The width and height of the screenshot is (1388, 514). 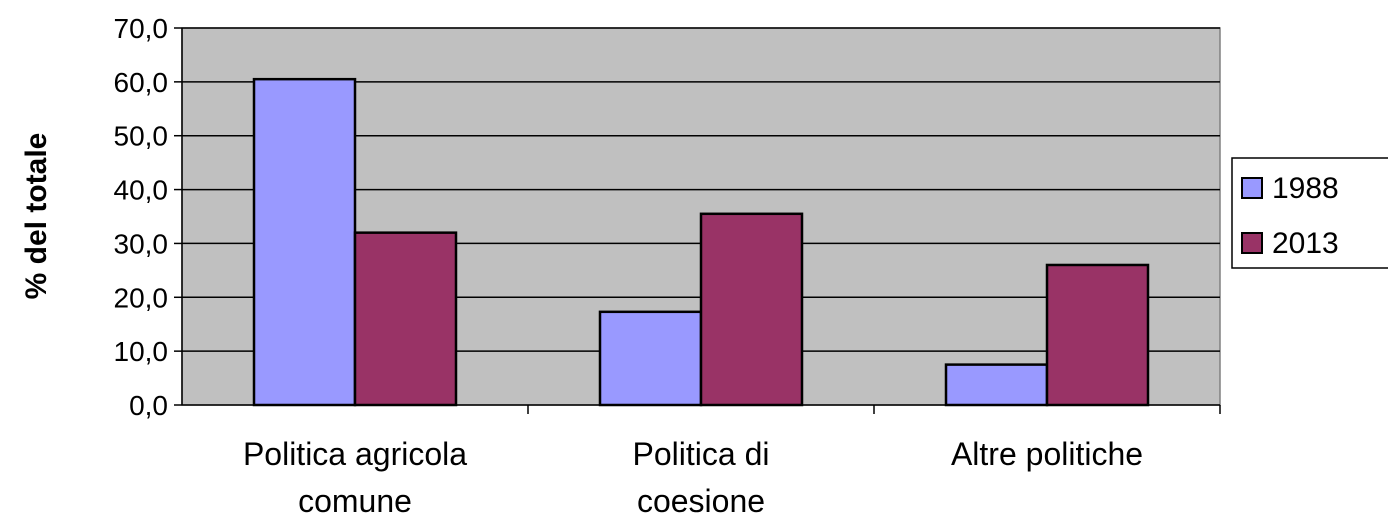 I want to click on y-tick-label: 70,0, so click(x=141, y=28).